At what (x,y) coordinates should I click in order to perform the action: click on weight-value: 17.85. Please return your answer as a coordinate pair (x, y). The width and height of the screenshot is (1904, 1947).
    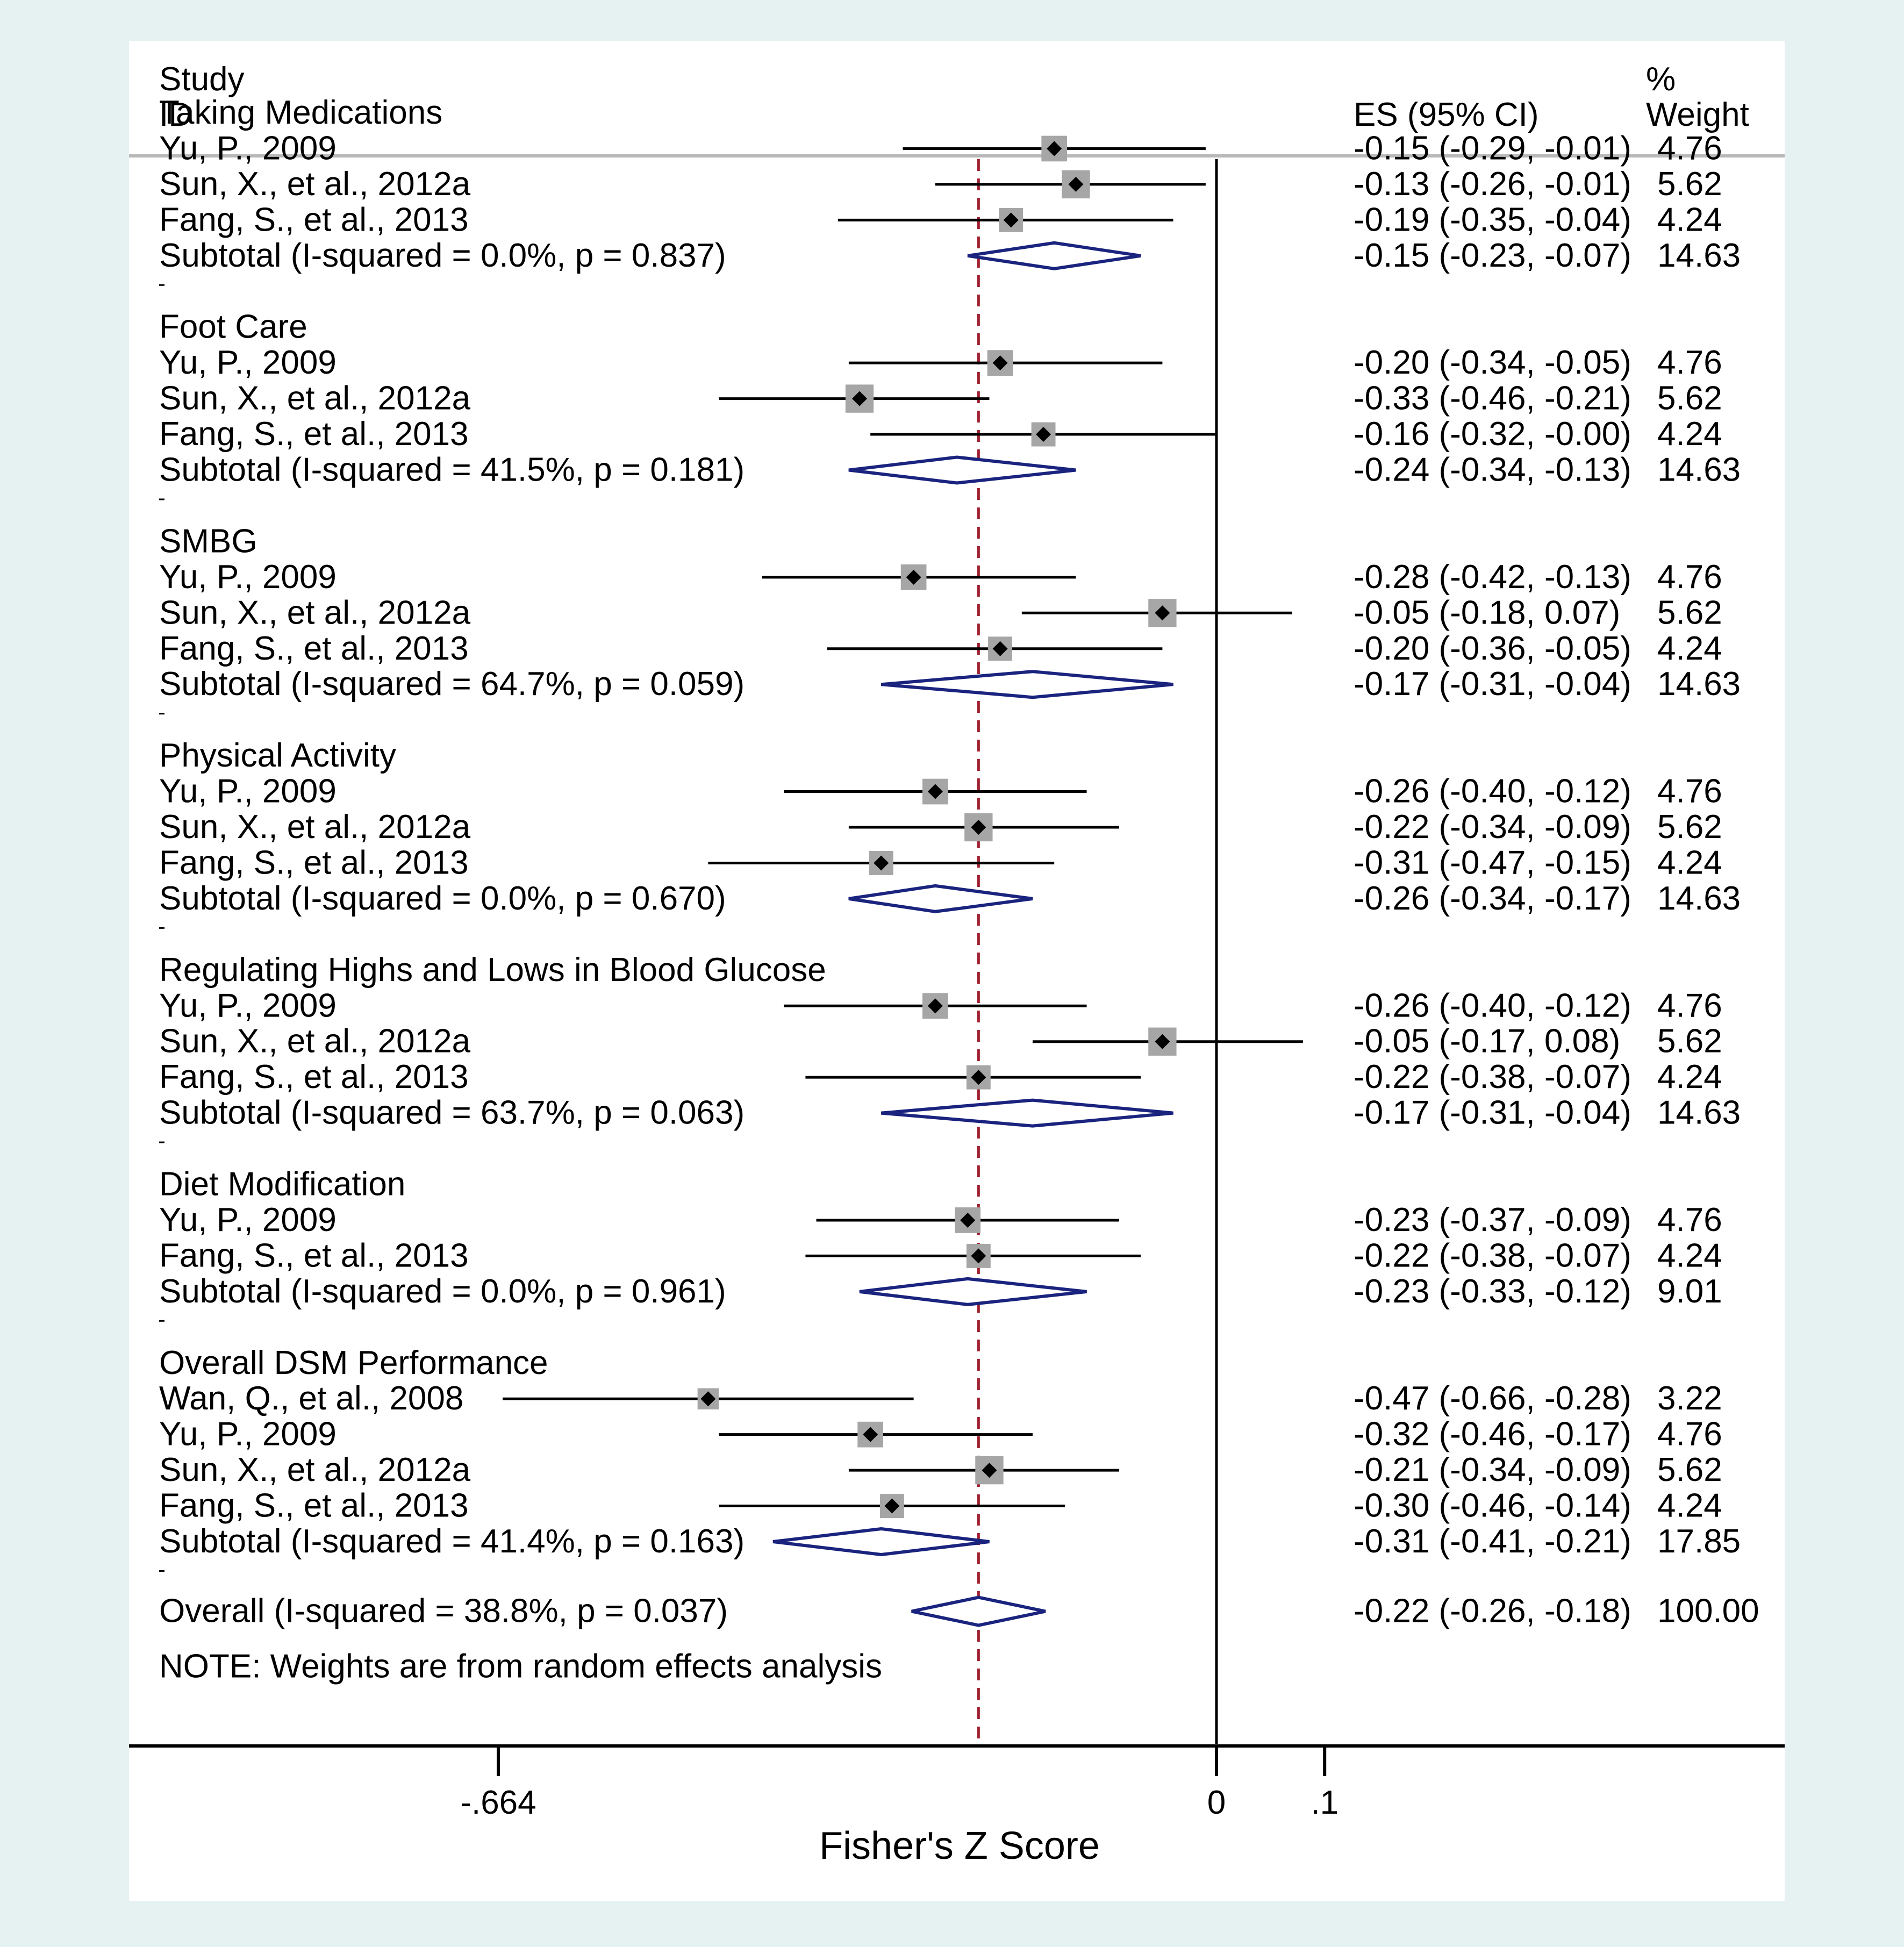
    Looking at the image, I should click on (1699, 1541).